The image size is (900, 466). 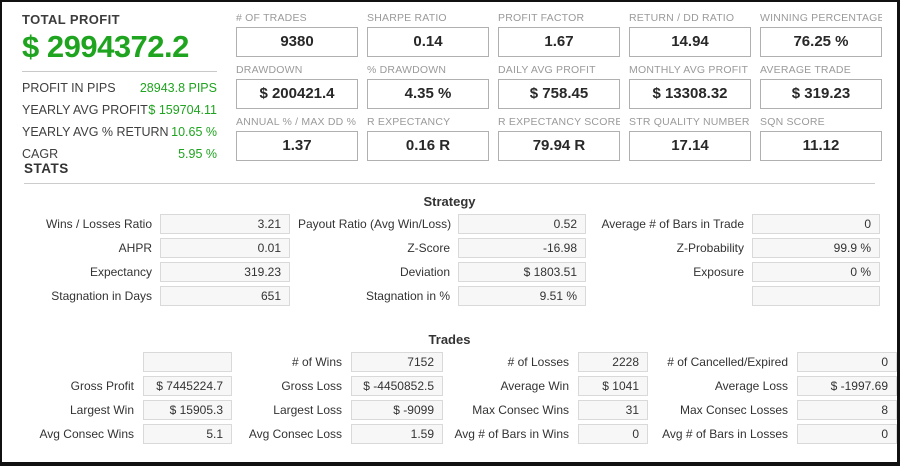 I want to click on metric-pct-drawdown: % DRAWDOWN 4.35 %, so click(x=428, y=86).